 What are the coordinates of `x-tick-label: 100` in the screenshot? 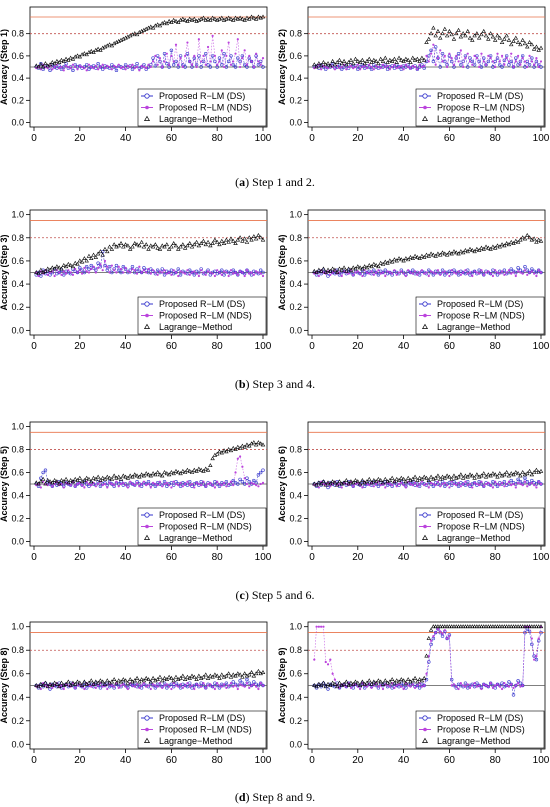 It's located at (541, 760).